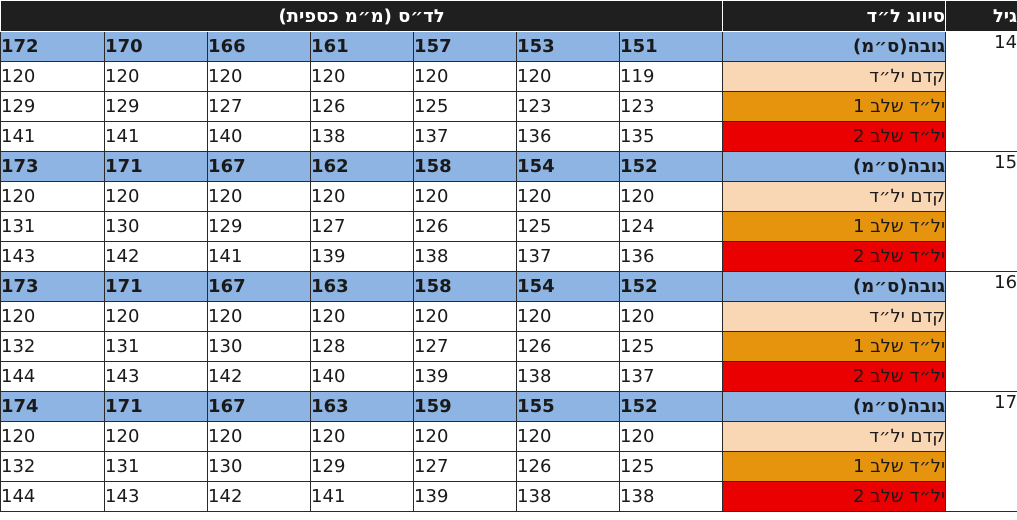 The height and width of the screenshot is (520, 1017). Describe the element at coordinates (981, 211) in the screenshot. I see `age-cell: 15` at that location.